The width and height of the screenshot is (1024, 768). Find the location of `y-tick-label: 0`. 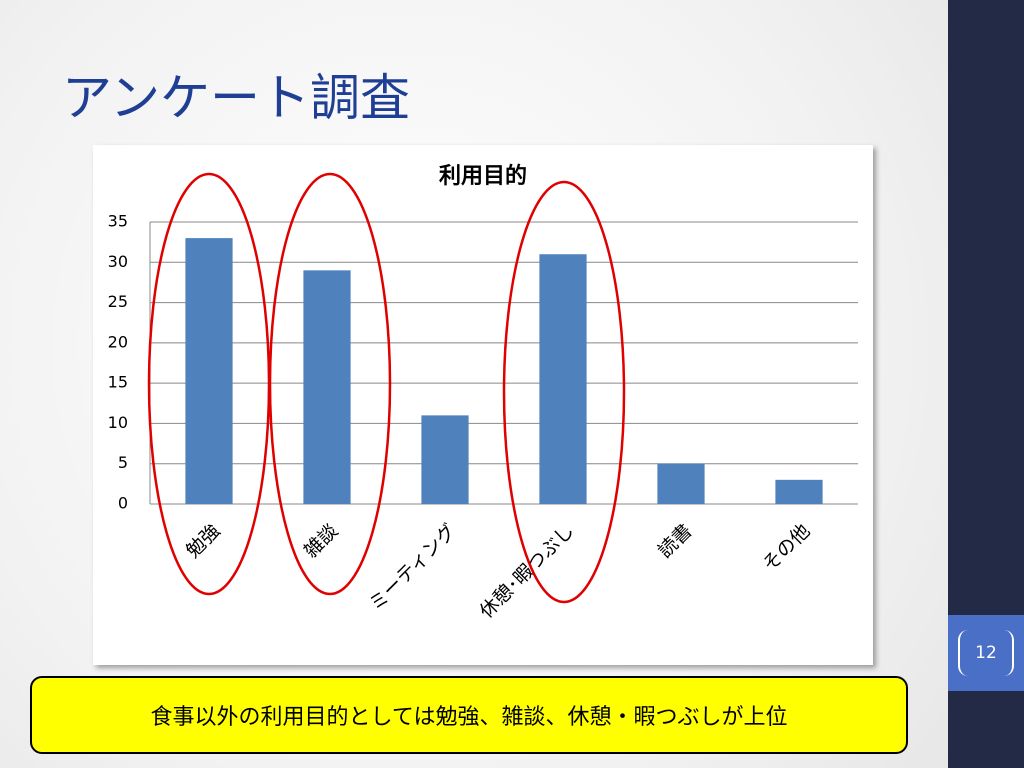

y-tick-label: 0 is located at coordinates (123, 503).